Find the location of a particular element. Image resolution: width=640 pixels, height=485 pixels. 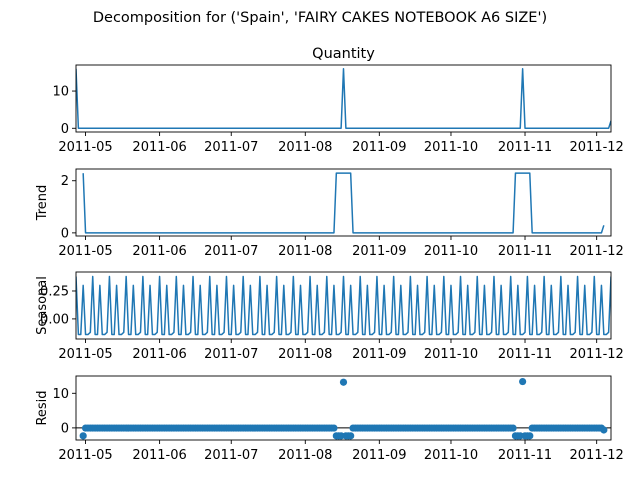

resid-points is located at coordinates (343, 408).